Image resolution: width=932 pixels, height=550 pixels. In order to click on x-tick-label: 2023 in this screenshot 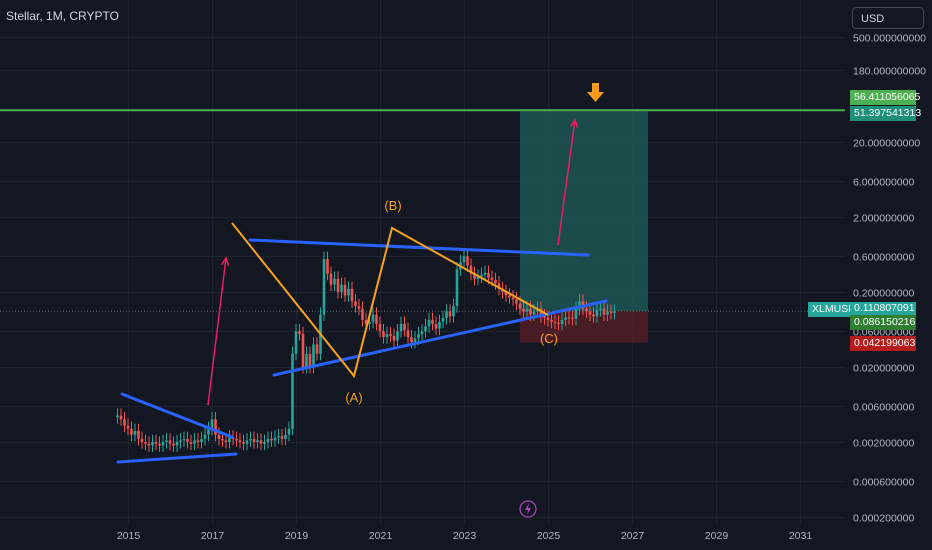, I will do `click(465, 536)`.